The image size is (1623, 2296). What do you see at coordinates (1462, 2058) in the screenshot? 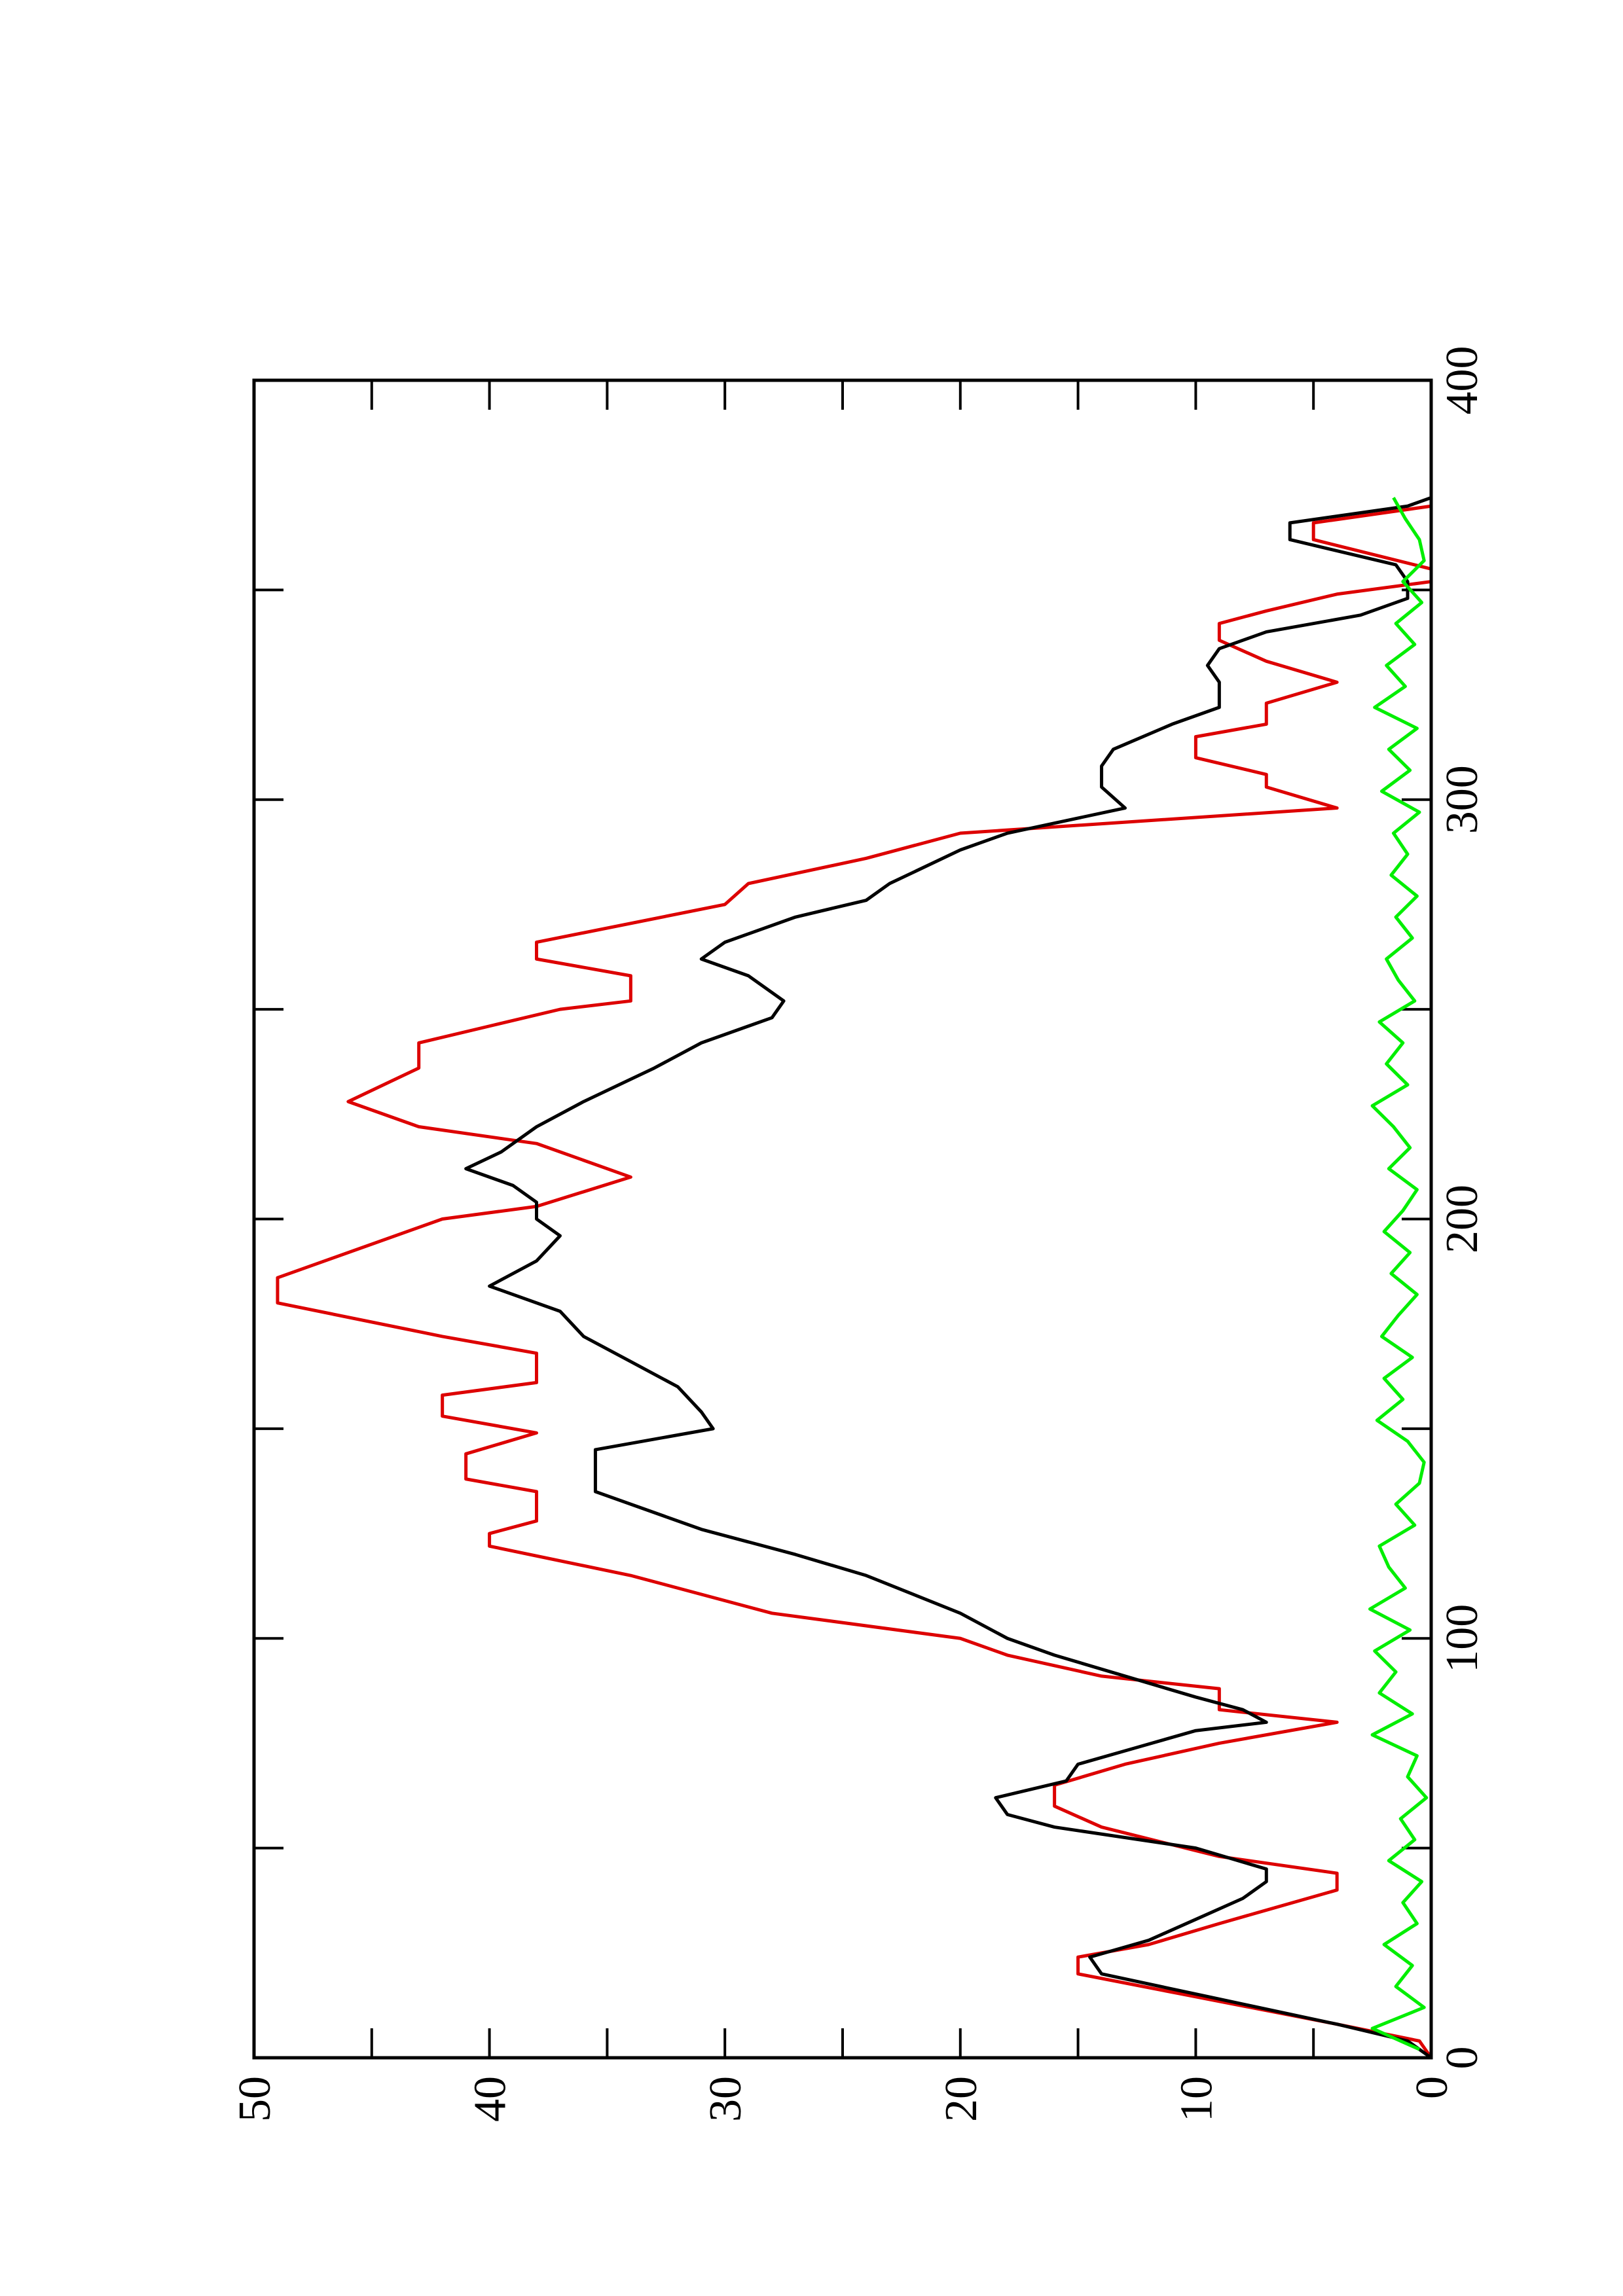
I see `x-tick-label: 0` at bounding box center [1462, 2058].